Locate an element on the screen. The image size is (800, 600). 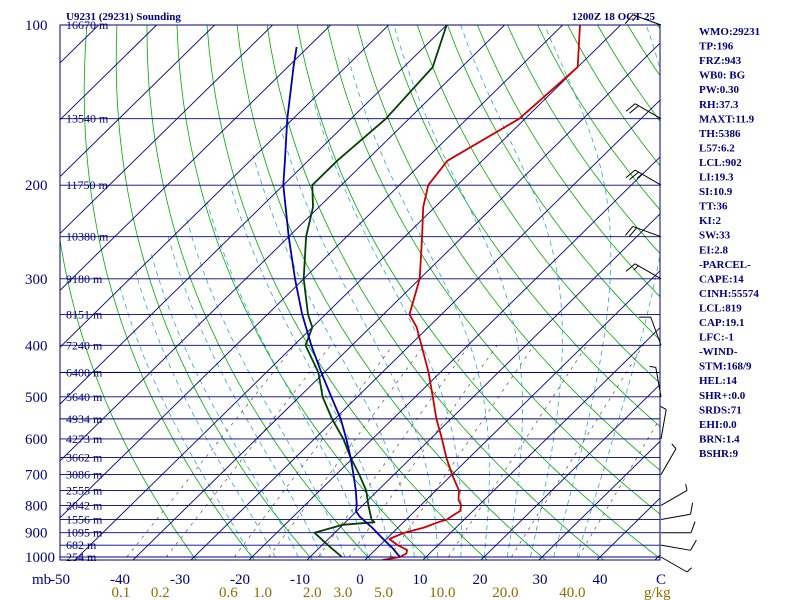
sounding-index-value: TT:36 is located at coordinates (713, 207).